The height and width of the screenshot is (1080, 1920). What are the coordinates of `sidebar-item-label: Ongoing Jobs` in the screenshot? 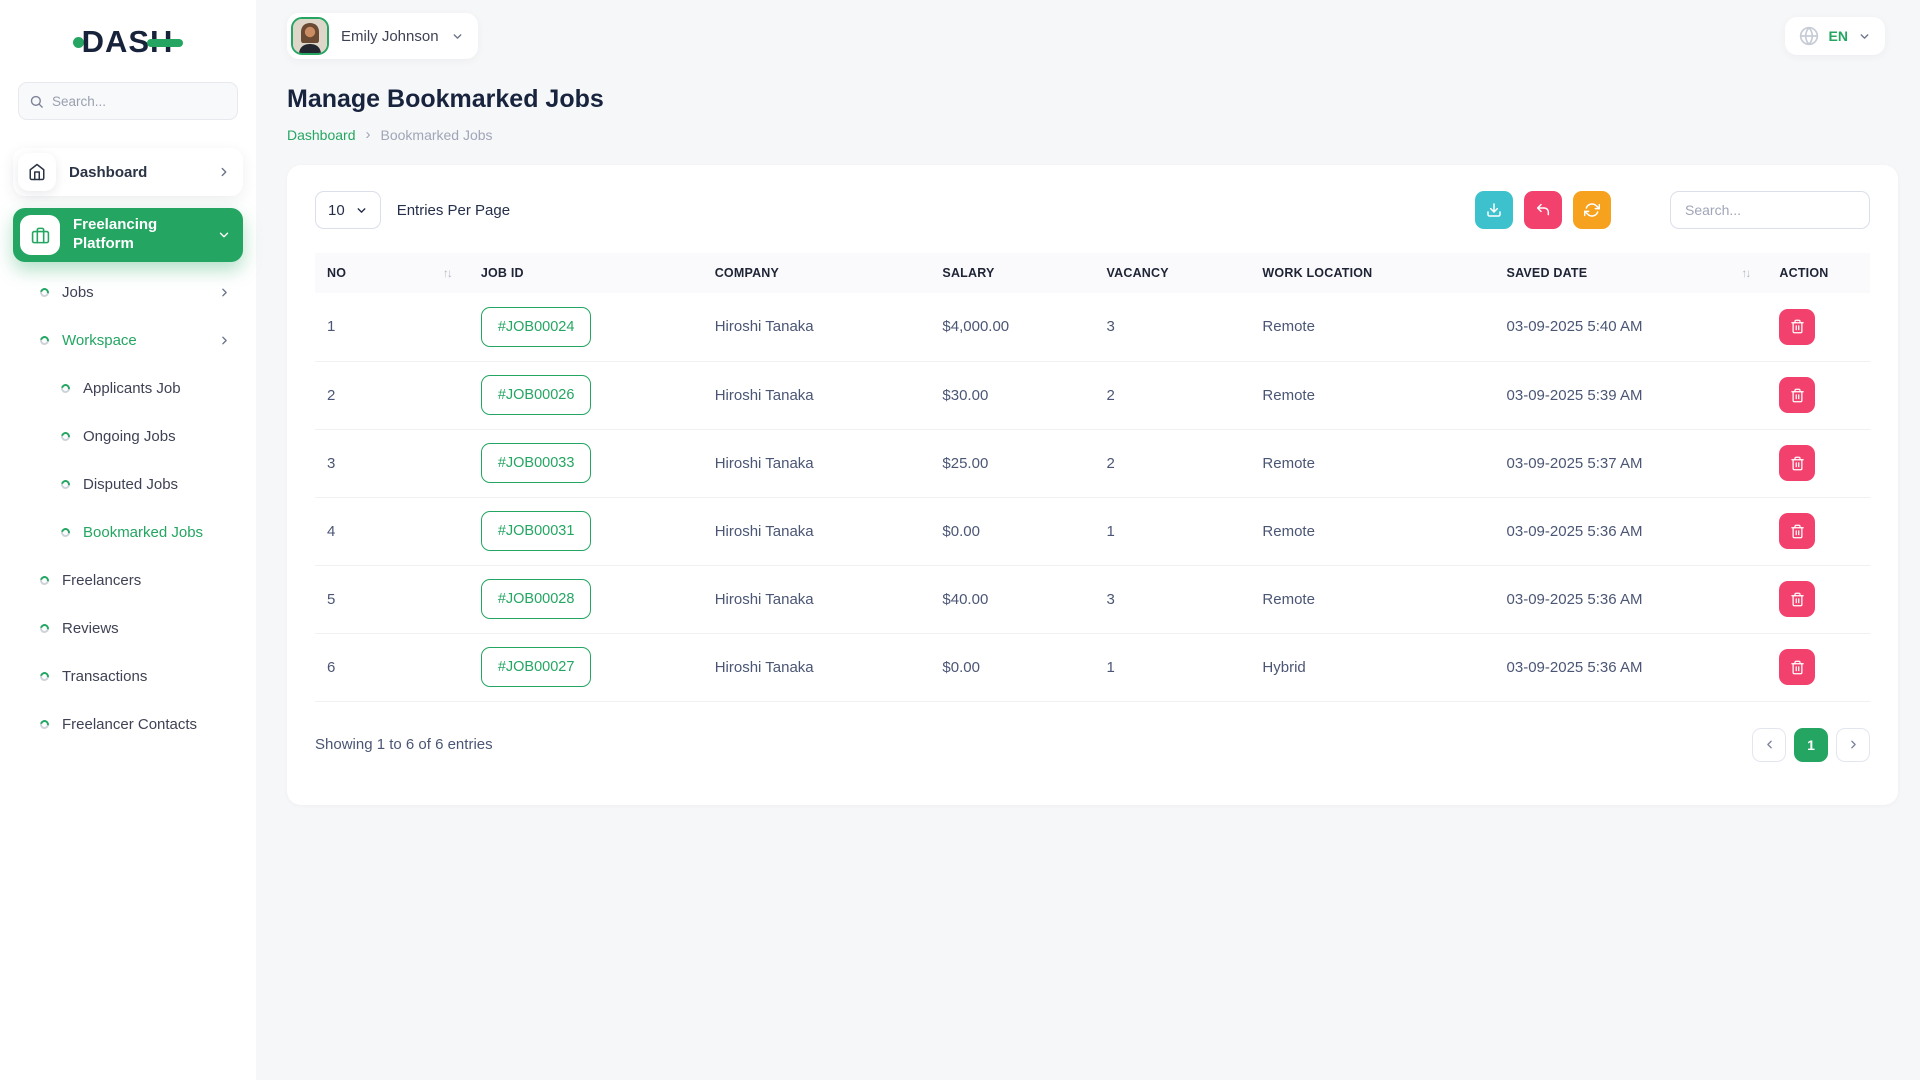 It's located at (129, 436).